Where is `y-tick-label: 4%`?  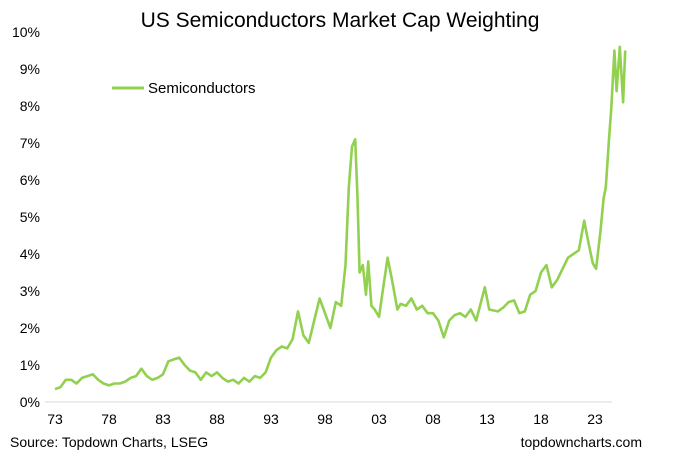
y-tick-label: 4% is located at coordinates (30, 254).